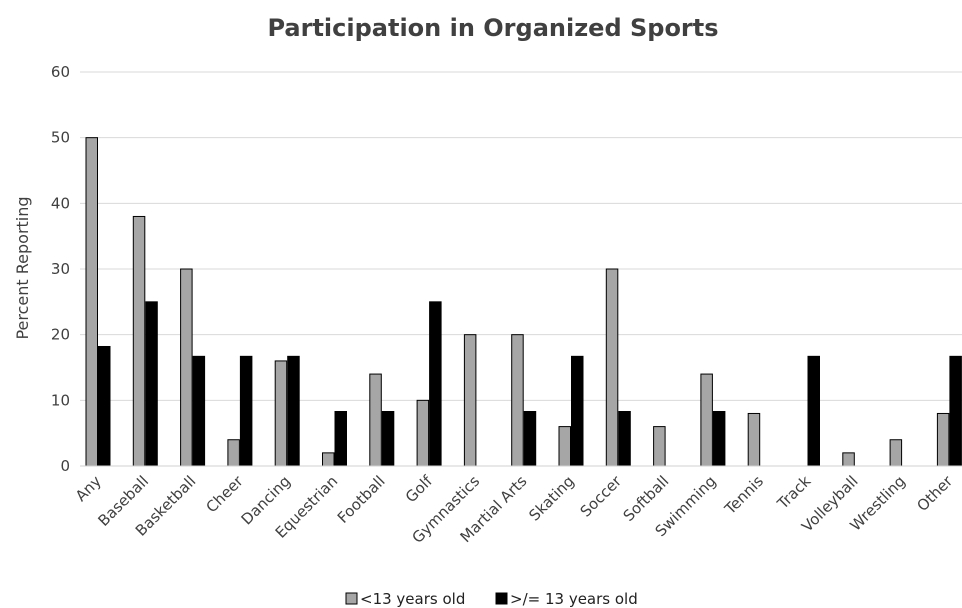 Image resolution: width=962 pixels, height=608 pixels. Describe the element at coordinates (22, 267) in the screenshot. I see `y-axis-label: Percent Reporting` at that location.